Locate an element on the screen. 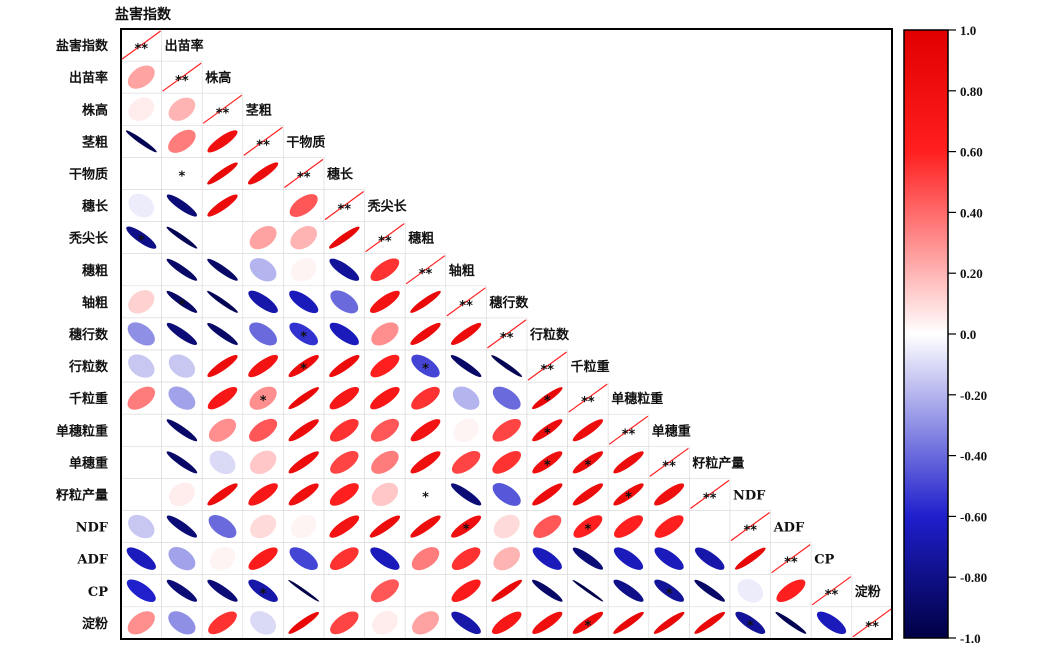  colorbar-tick-label: -0.40 is located at coordinates (973, 456).